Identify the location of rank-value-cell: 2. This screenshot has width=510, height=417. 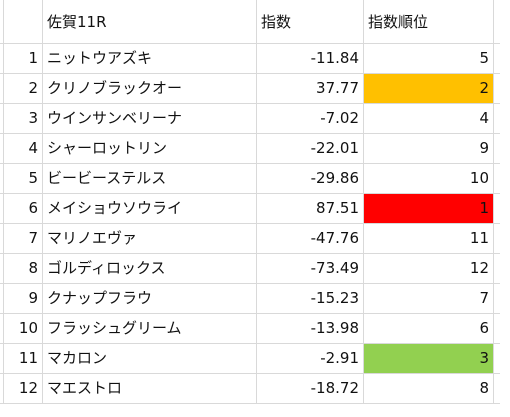
(429, 89).